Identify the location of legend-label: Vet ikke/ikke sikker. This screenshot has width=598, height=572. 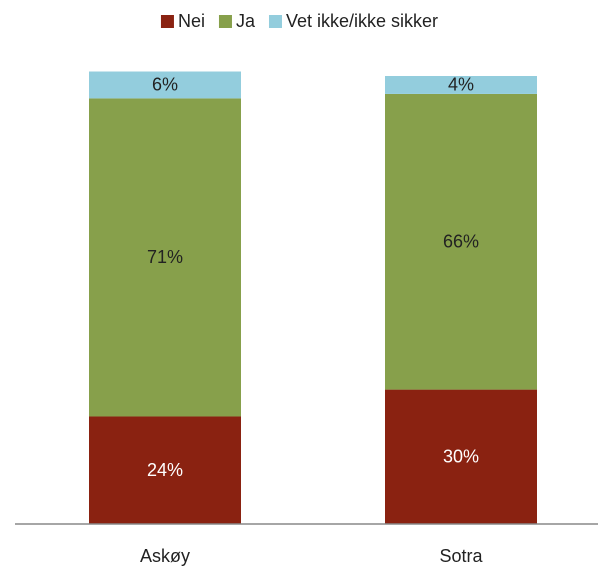
(362, 21).